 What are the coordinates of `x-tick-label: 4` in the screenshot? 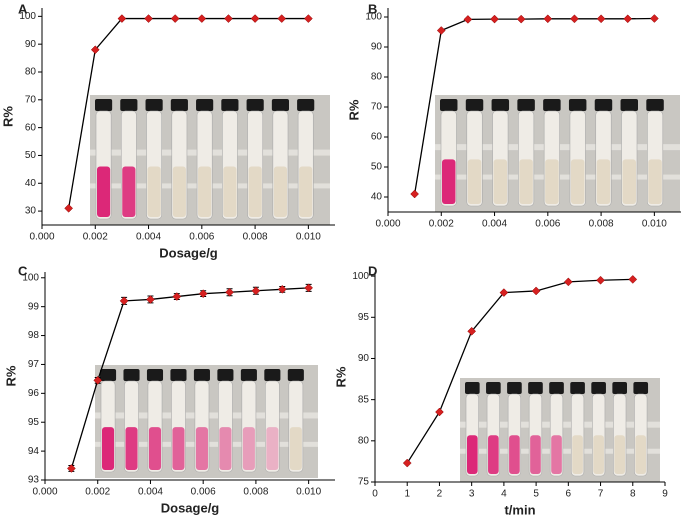 It's located at (504, 494).